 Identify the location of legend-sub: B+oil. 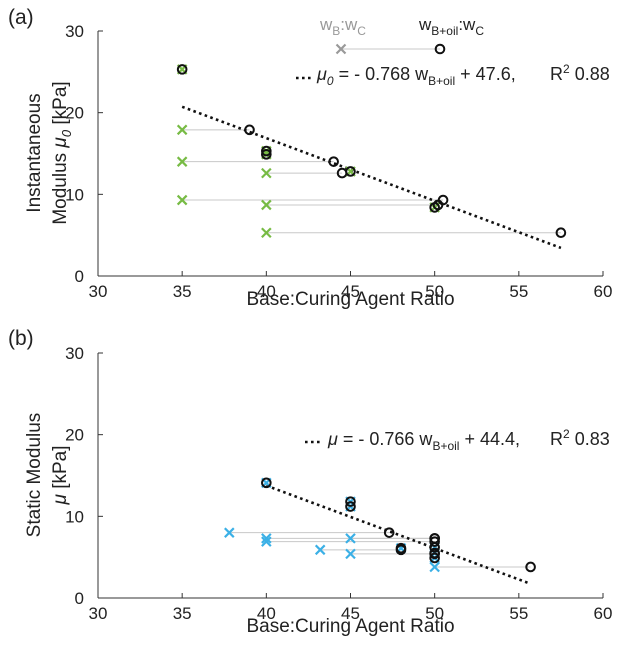
(444, 31).